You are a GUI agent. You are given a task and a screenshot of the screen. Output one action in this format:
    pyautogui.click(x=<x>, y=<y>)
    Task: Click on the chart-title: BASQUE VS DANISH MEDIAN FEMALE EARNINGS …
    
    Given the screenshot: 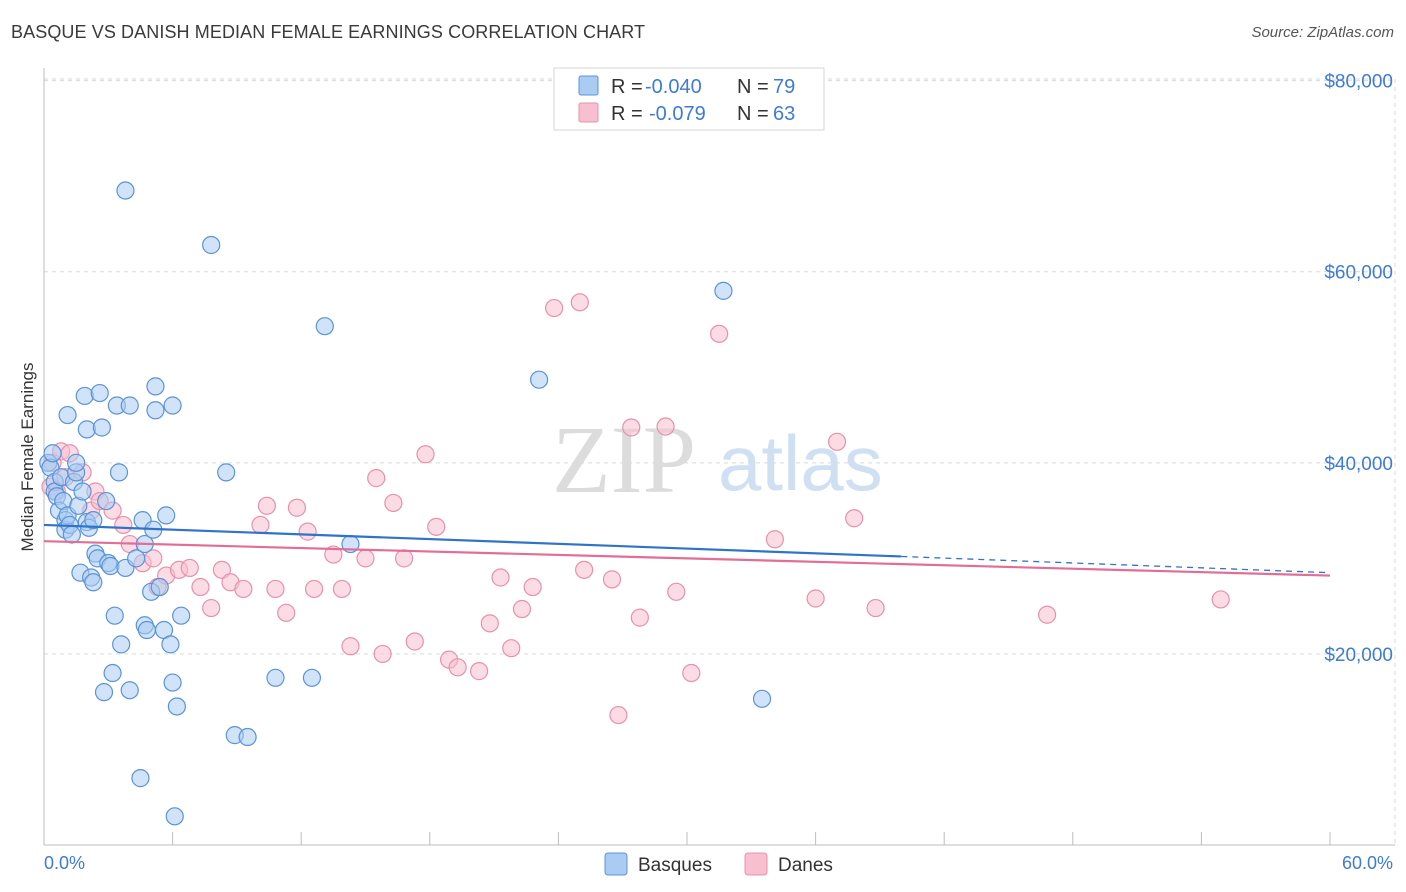 What is the action you would take?
    pyautogui.click(x=328, y=32)
    